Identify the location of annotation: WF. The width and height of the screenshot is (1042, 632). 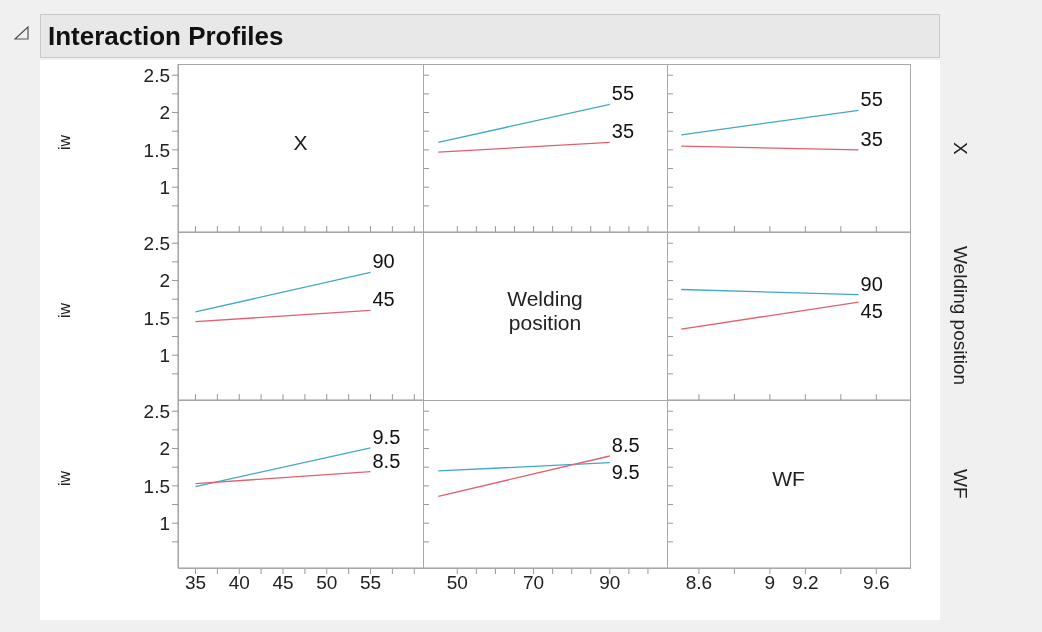
(788, 479).